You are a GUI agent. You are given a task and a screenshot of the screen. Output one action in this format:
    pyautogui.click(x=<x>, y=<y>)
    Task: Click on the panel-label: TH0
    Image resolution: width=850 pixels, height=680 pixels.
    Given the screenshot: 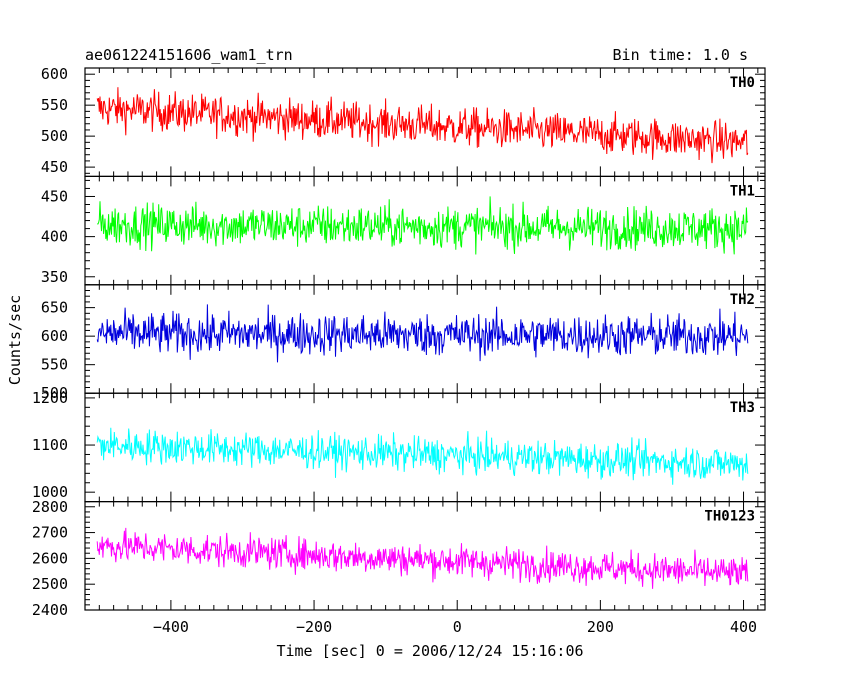 What is the action you would take?
    pyautogui.click(x=742, y=83)
    